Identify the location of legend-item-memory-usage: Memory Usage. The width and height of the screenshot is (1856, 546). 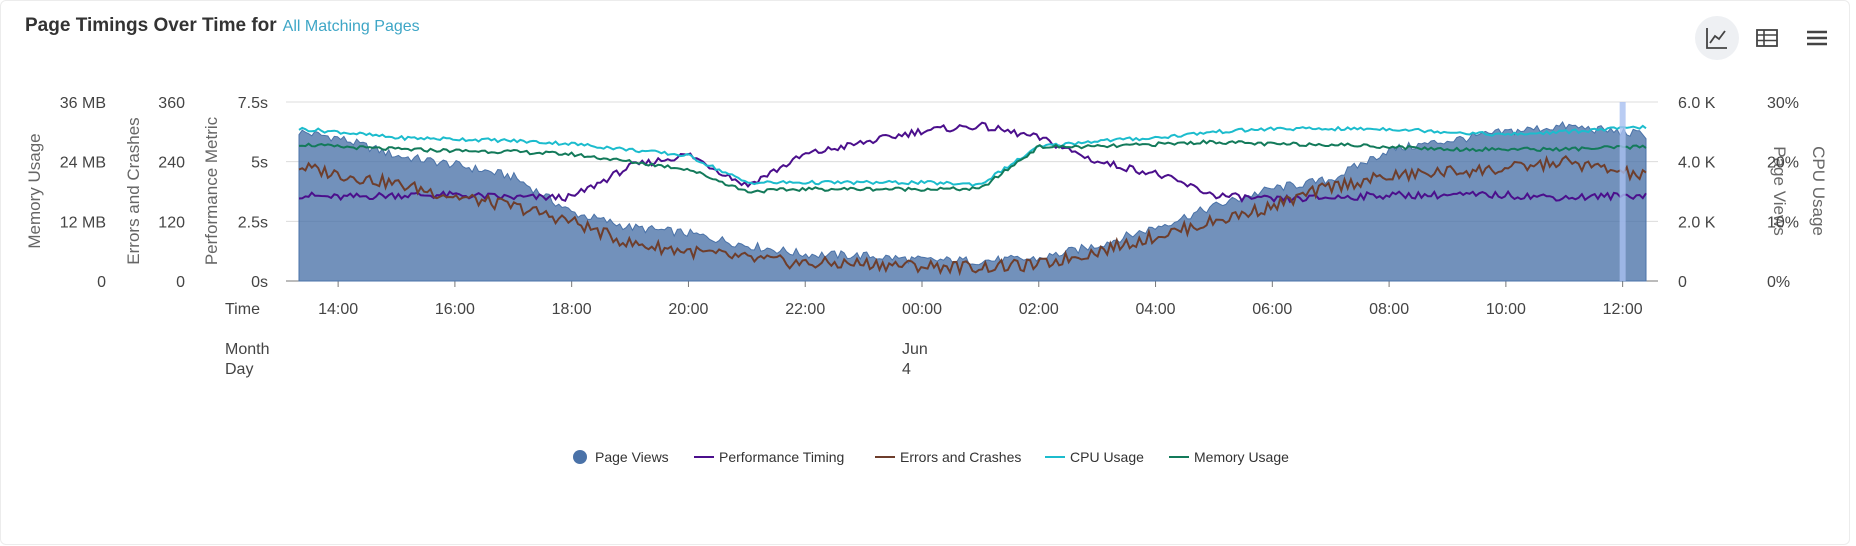
(1241, 457).